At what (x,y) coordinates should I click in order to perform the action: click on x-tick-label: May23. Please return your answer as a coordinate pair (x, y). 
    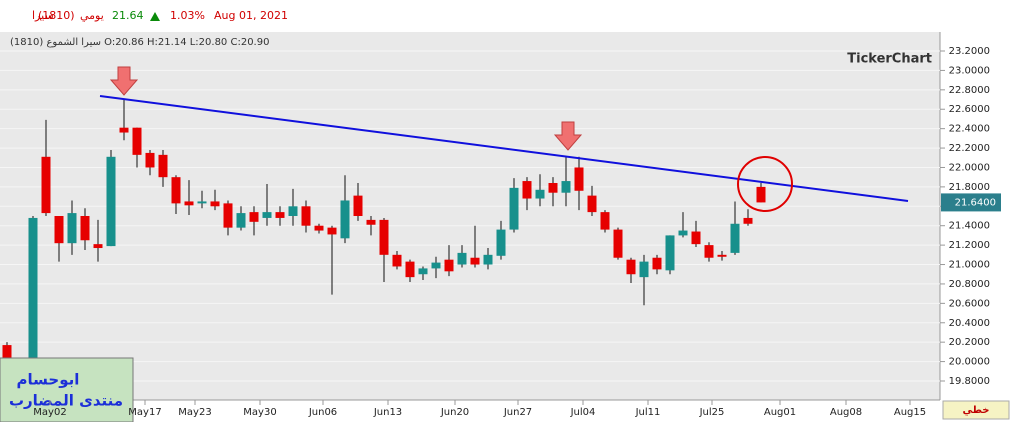
    Looking at the image, I should click on (194, 412).